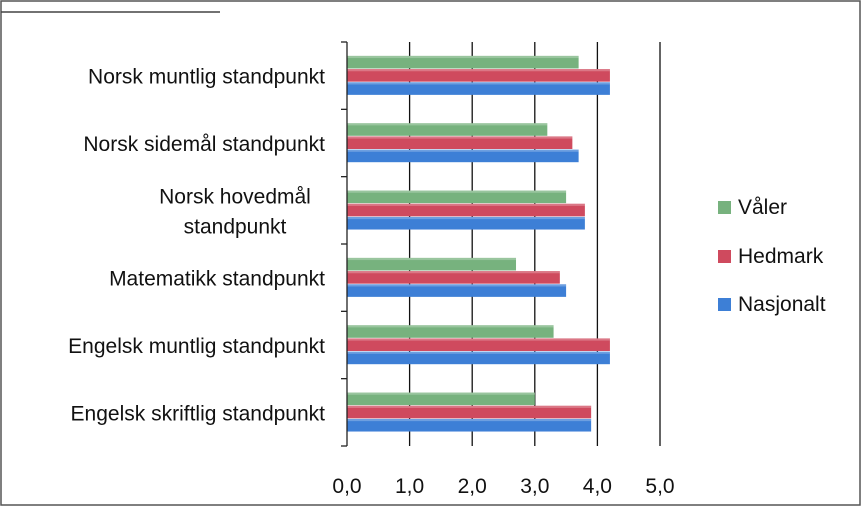 This screenshot has height=511, width=861. I want to click on category-label: Norsk muntlig standpunkt, so click(206, 77).